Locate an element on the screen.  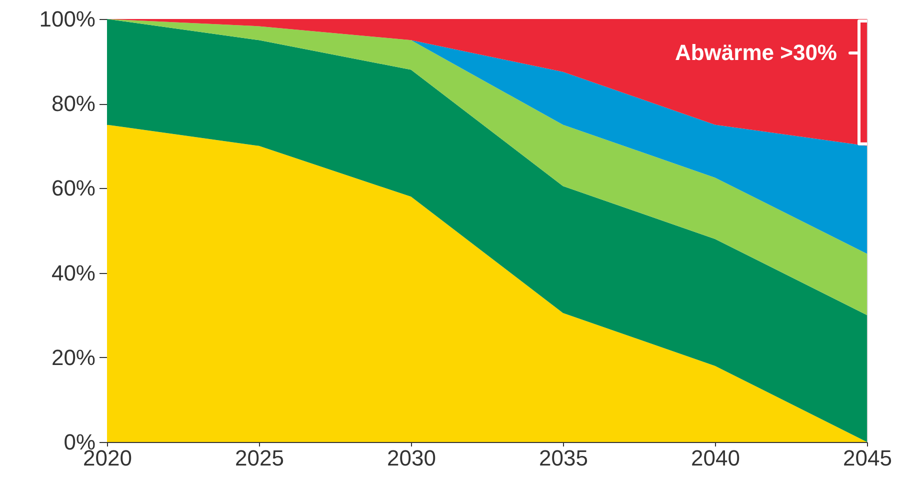
y-tick-label: 40% is located at coordinates (73, 273).